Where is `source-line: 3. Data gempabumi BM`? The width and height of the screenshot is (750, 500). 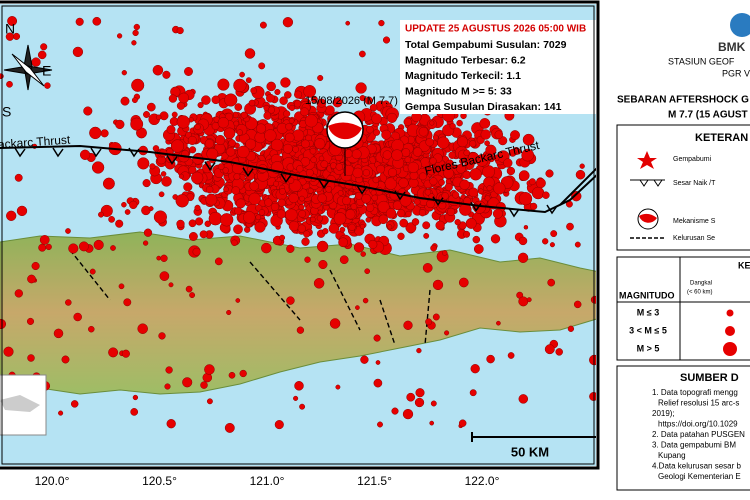 source-line: 3. Data gempabumi BM is located at coordinates (694, 445).